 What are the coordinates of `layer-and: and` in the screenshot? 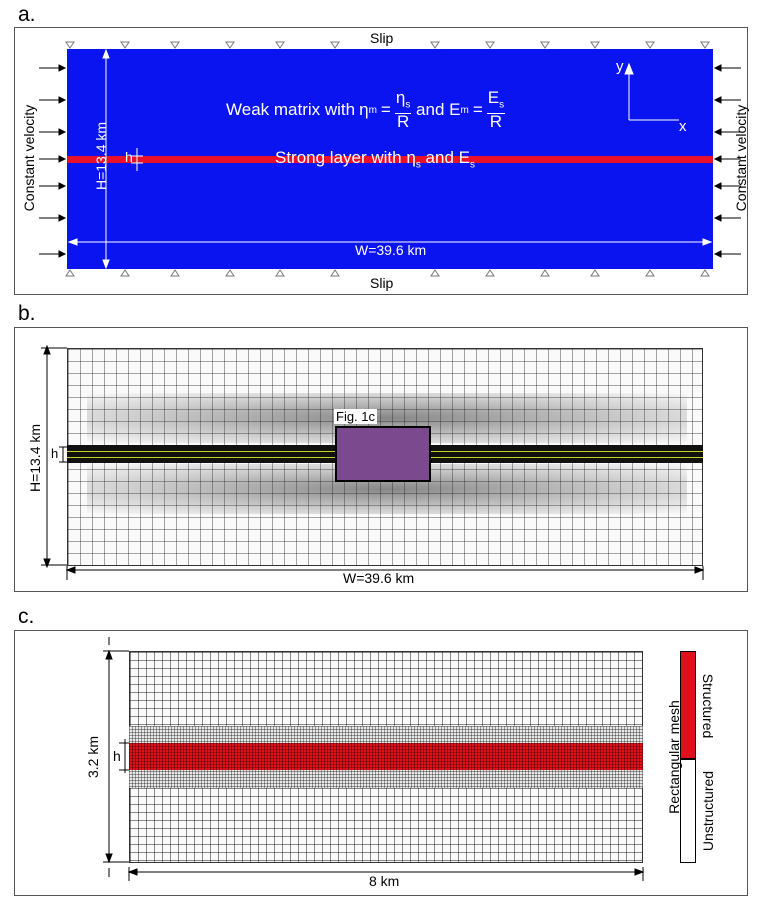 It's located at (439, 157).